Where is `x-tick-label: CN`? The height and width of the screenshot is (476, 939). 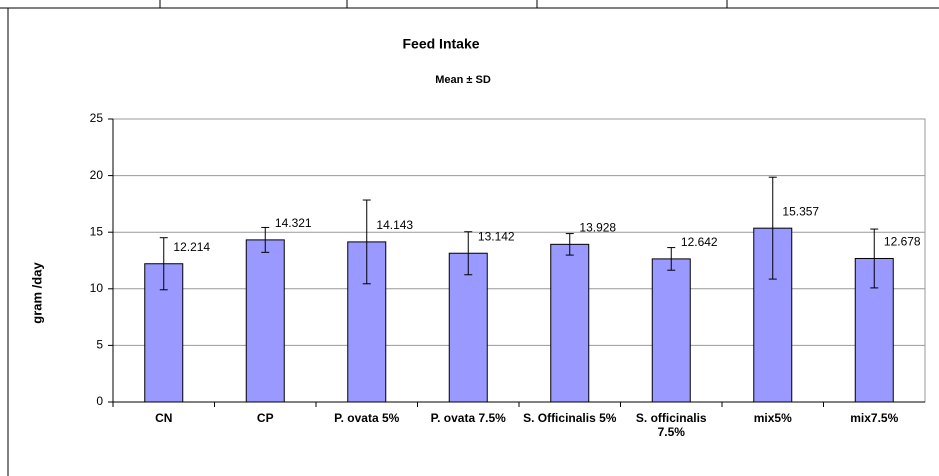 x-tick-label: CN is located at coordinates (164, 418).